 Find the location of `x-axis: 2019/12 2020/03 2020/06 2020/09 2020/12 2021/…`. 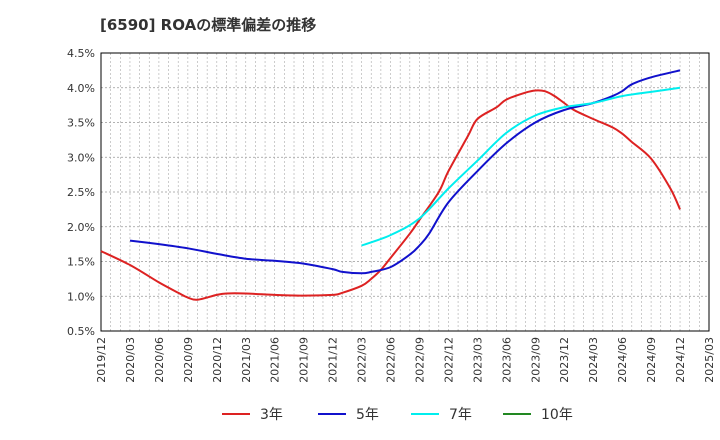

x-axis: 2019/12 2020/03 2020/06 2020/09 2020/12 2021/… is located at coordinates (405, 360).